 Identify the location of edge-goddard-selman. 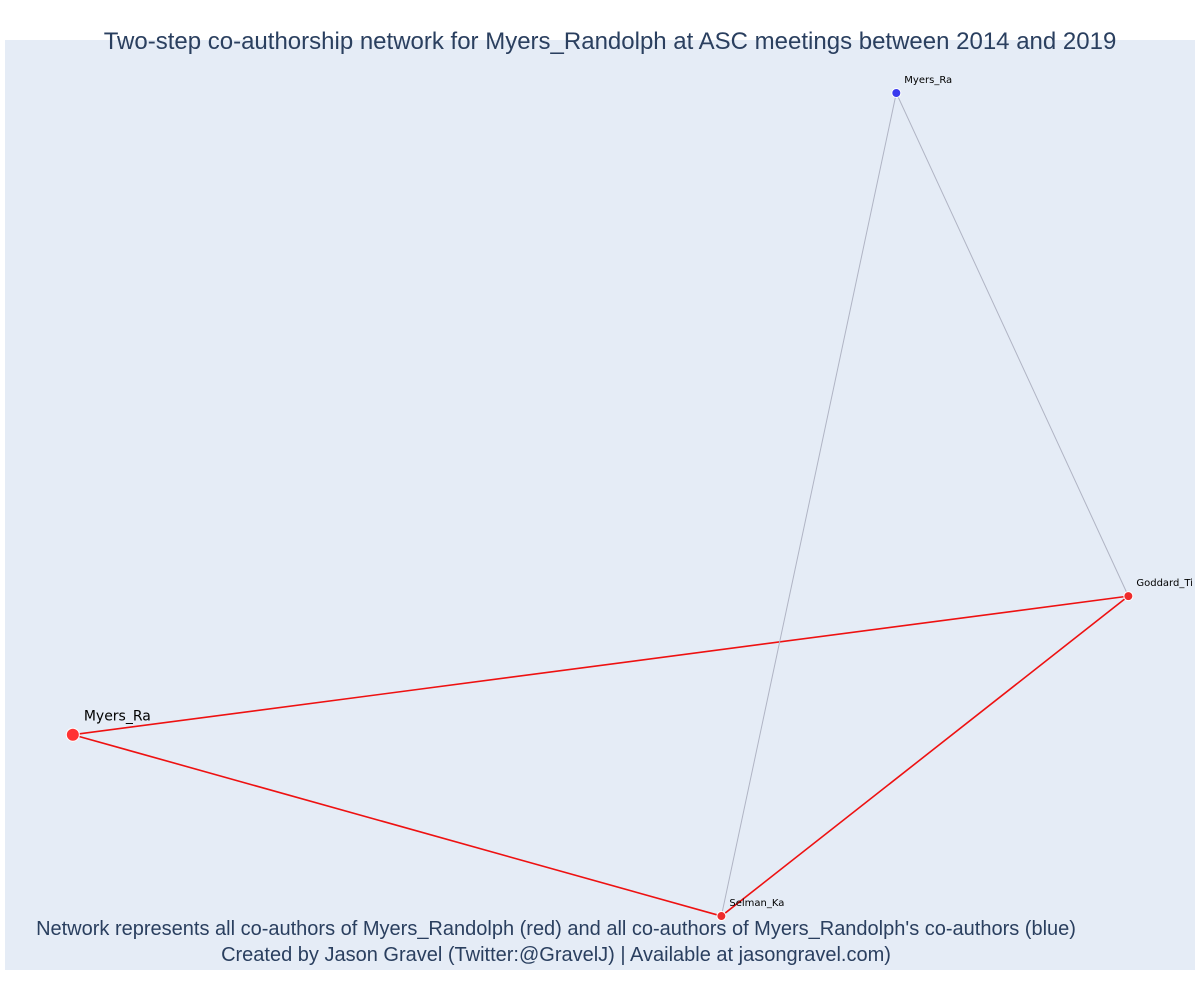
(924, 756).